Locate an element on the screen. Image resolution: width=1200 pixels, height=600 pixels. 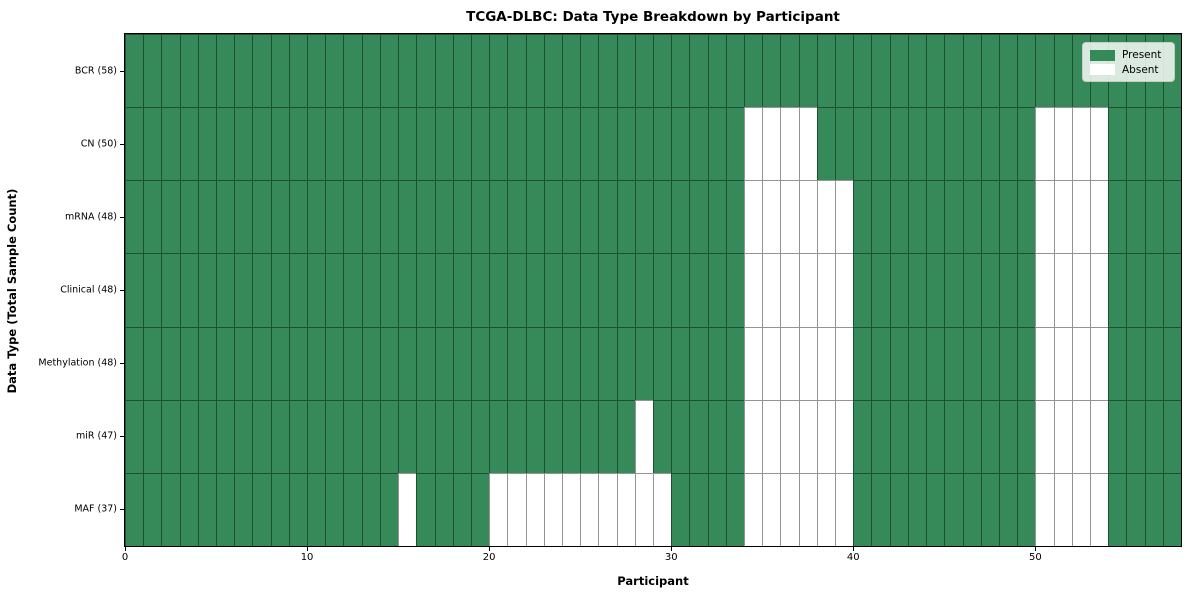
x-tick-label: 40 is located at coordinates (853, 557).